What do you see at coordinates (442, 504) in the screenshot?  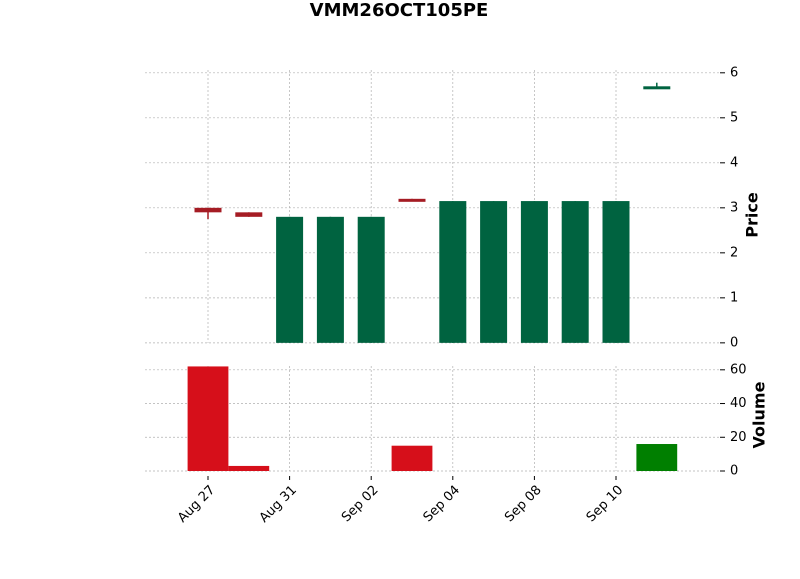 I see `x-tick-label: Sep 04` at bounding box center [442, 504].